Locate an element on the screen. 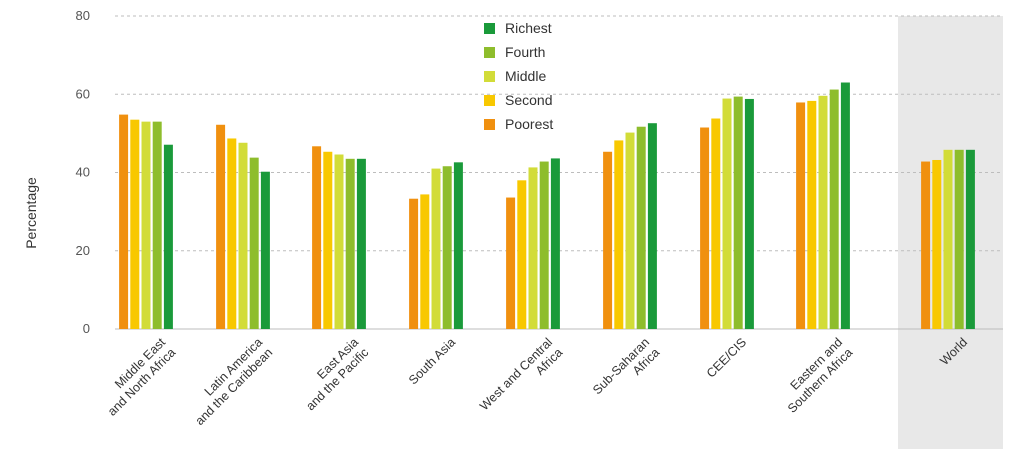  category-label-4: West and CentralAfrica is located at coordinates (521, 379).